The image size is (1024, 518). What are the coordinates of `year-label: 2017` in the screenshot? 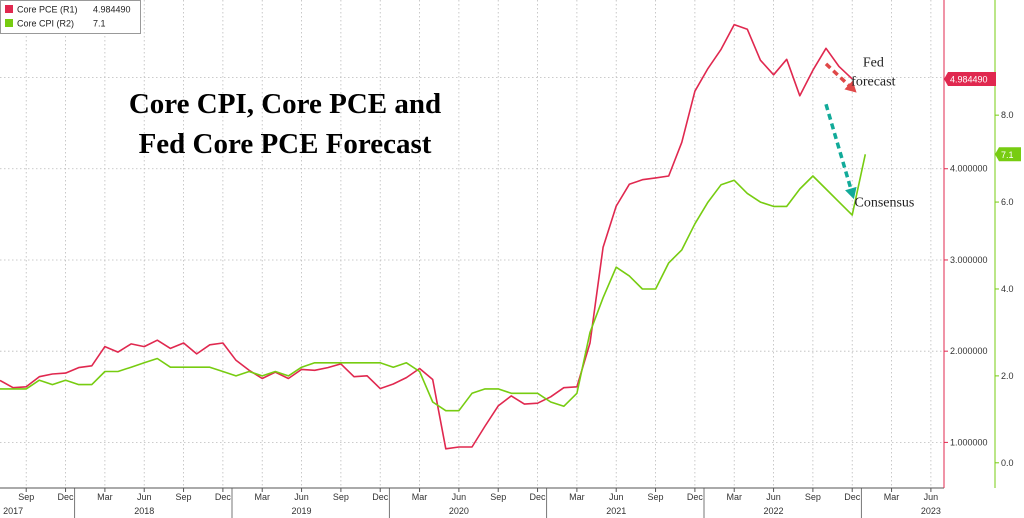 It's located at (13, 511).